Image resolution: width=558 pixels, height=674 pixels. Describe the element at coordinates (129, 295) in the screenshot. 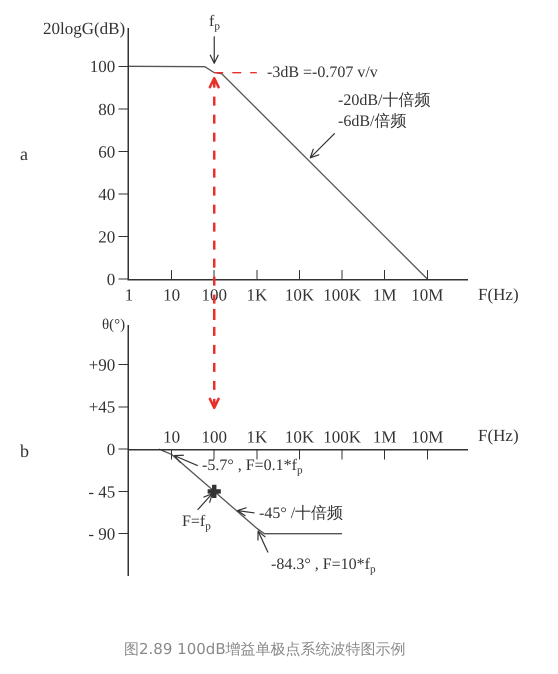

I see `x-tick-label: 1` at that location.